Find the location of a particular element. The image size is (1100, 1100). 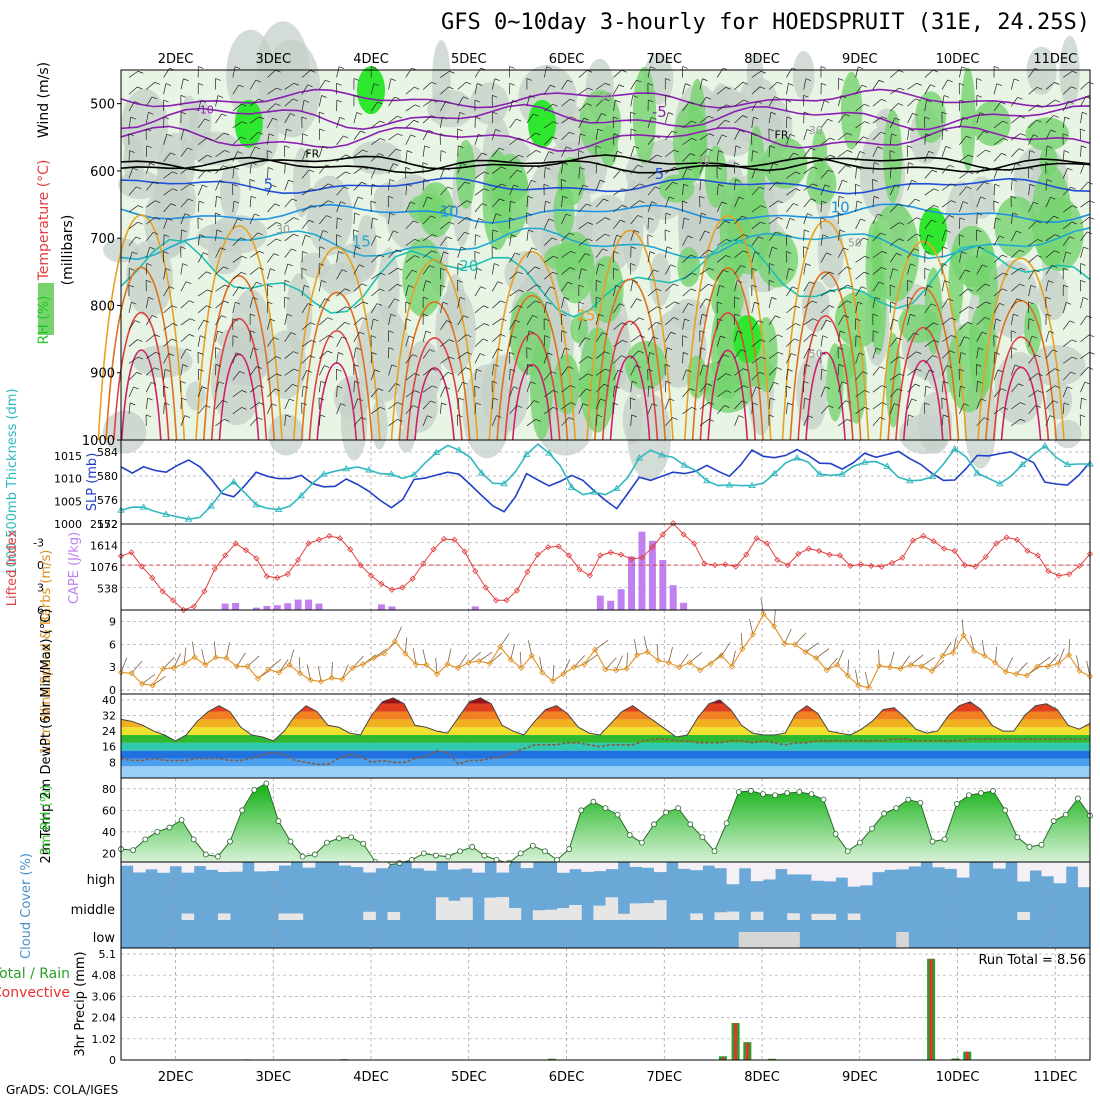

ytick-label: 580 is located at coordinates (107, 476).